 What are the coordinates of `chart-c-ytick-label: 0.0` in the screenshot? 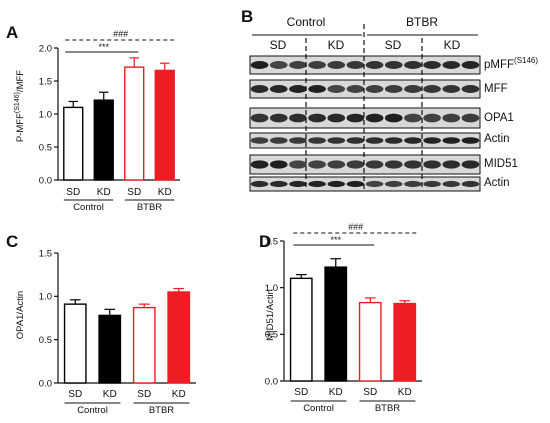 It's located at (45, 383).